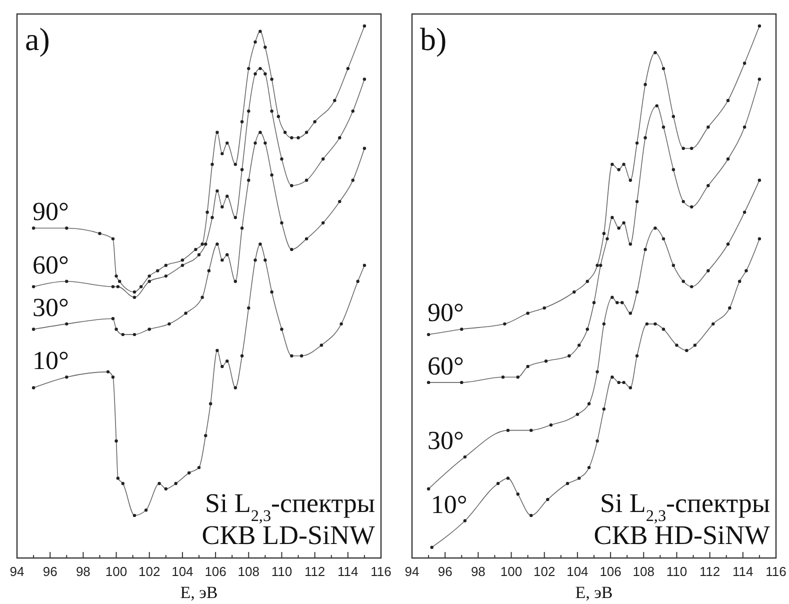  Describe the element at coordinates (446, 313) in the screenshot. I see `series-label: 90°` at that location.